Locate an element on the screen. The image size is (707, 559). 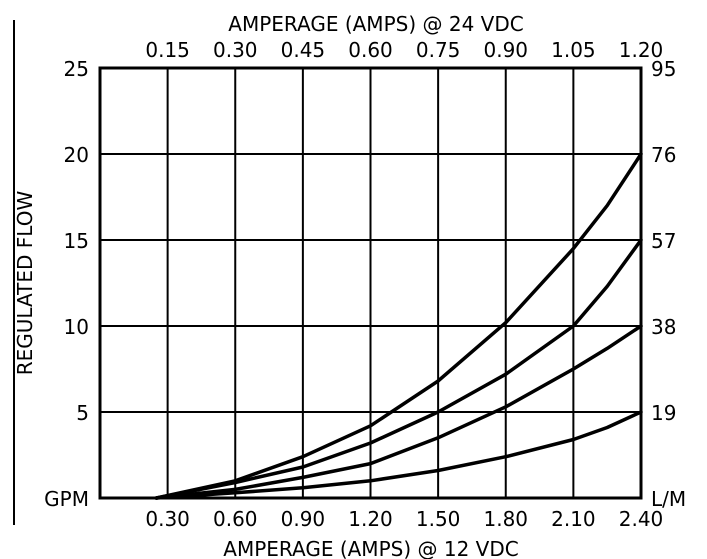
x-tick-label: 0.60 is located at coordinates (235, 519).